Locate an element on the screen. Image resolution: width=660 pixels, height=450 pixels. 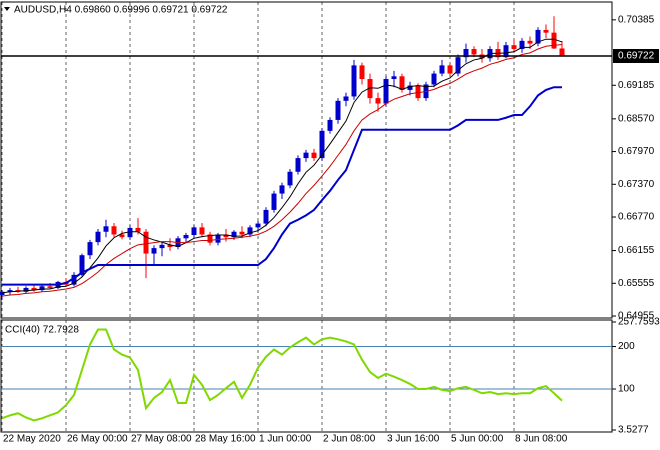
y-tick-label: 0.69185 is located at coordinates (636, 85).